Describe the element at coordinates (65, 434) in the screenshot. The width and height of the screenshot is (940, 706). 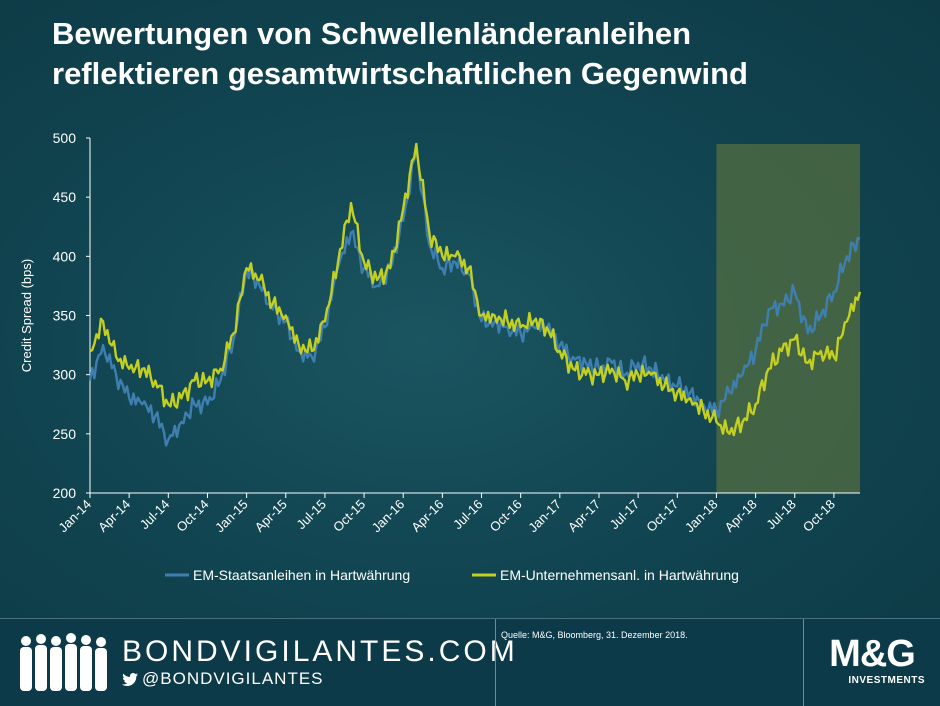
I see `y-tick-label: 250` at that location.